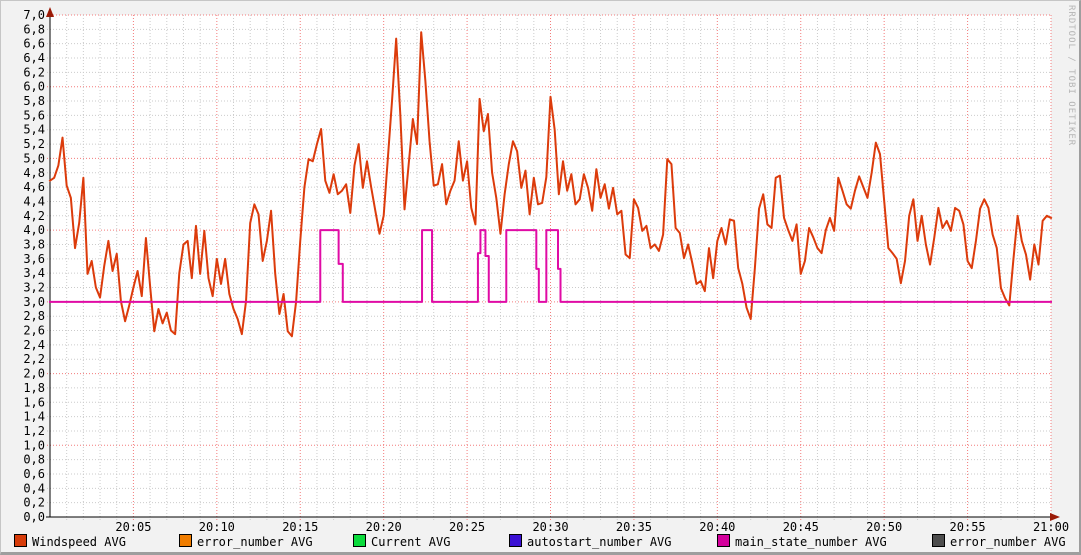 The width and height of the screenshot is (1081, 555). What do you see at coordinates (1071, 76) in the screenshot?
I see `watermark-rrdtool-credit: RRDTOOL / TOBI OETIKER` at bounding box center [1071, 76].